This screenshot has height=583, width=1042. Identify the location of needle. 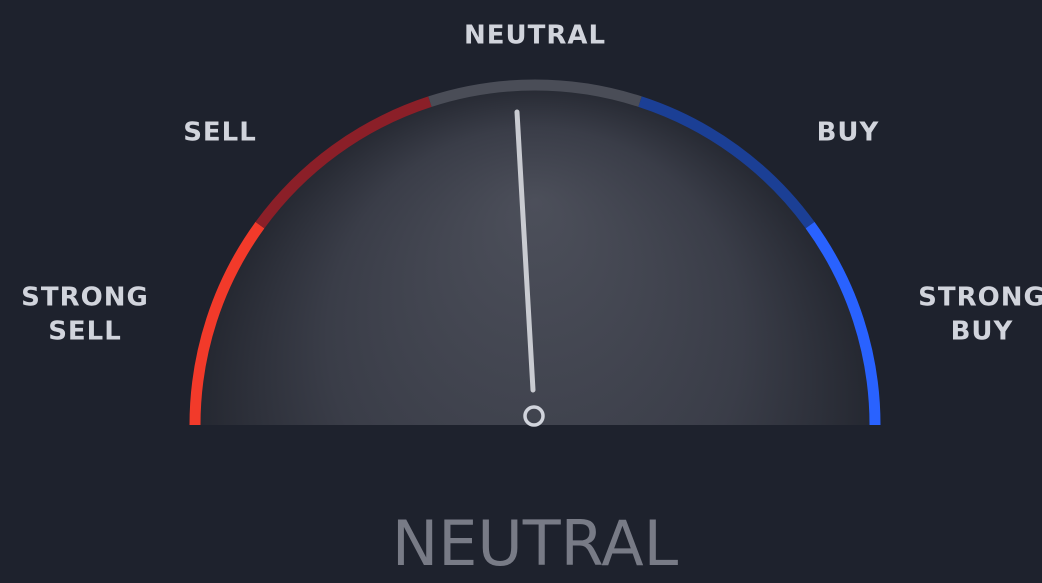
(525, 251).